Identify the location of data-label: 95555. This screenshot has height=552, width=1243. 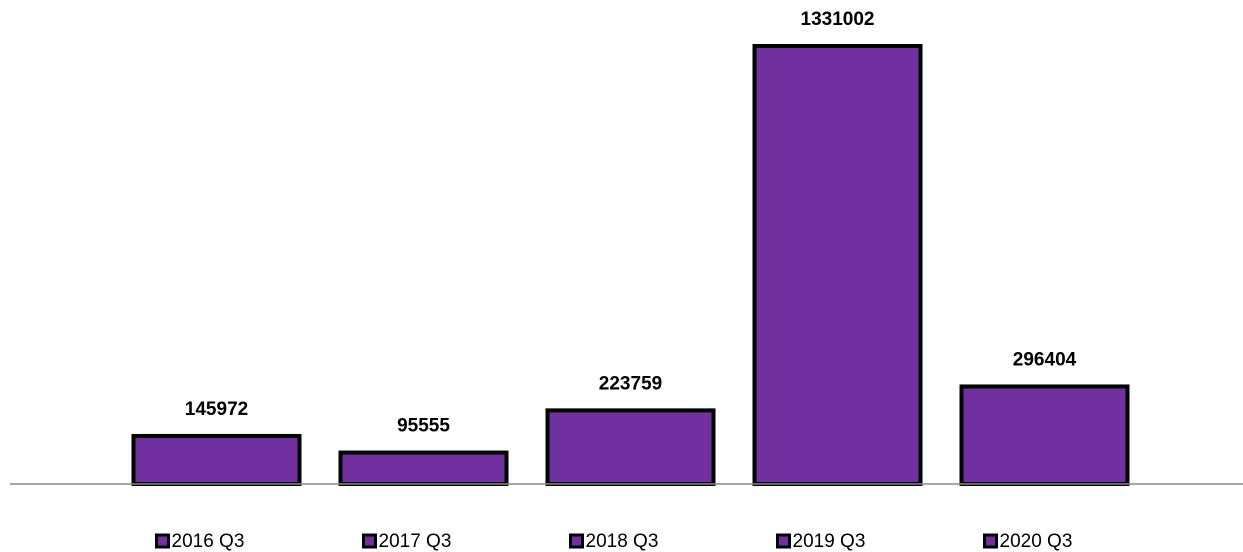
(423, 426).